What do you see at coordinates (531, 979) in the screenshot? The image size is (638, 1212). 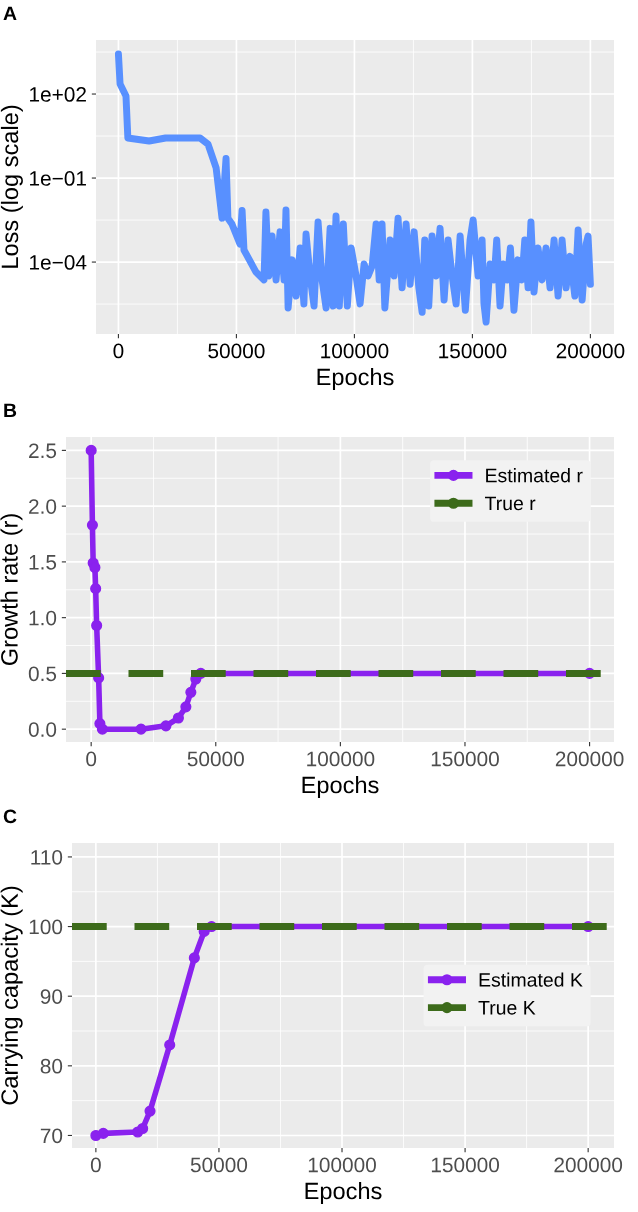 I see `legend-label: Estimated K` at bounding box center [531, 979].